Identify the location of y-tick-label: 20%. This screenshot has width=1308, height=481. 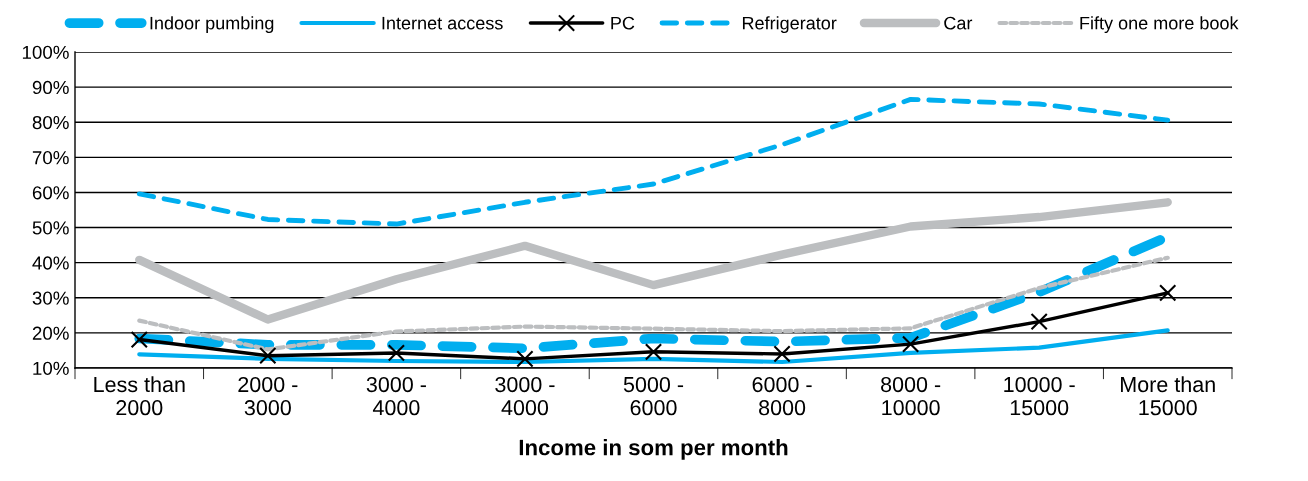
(50, 333).